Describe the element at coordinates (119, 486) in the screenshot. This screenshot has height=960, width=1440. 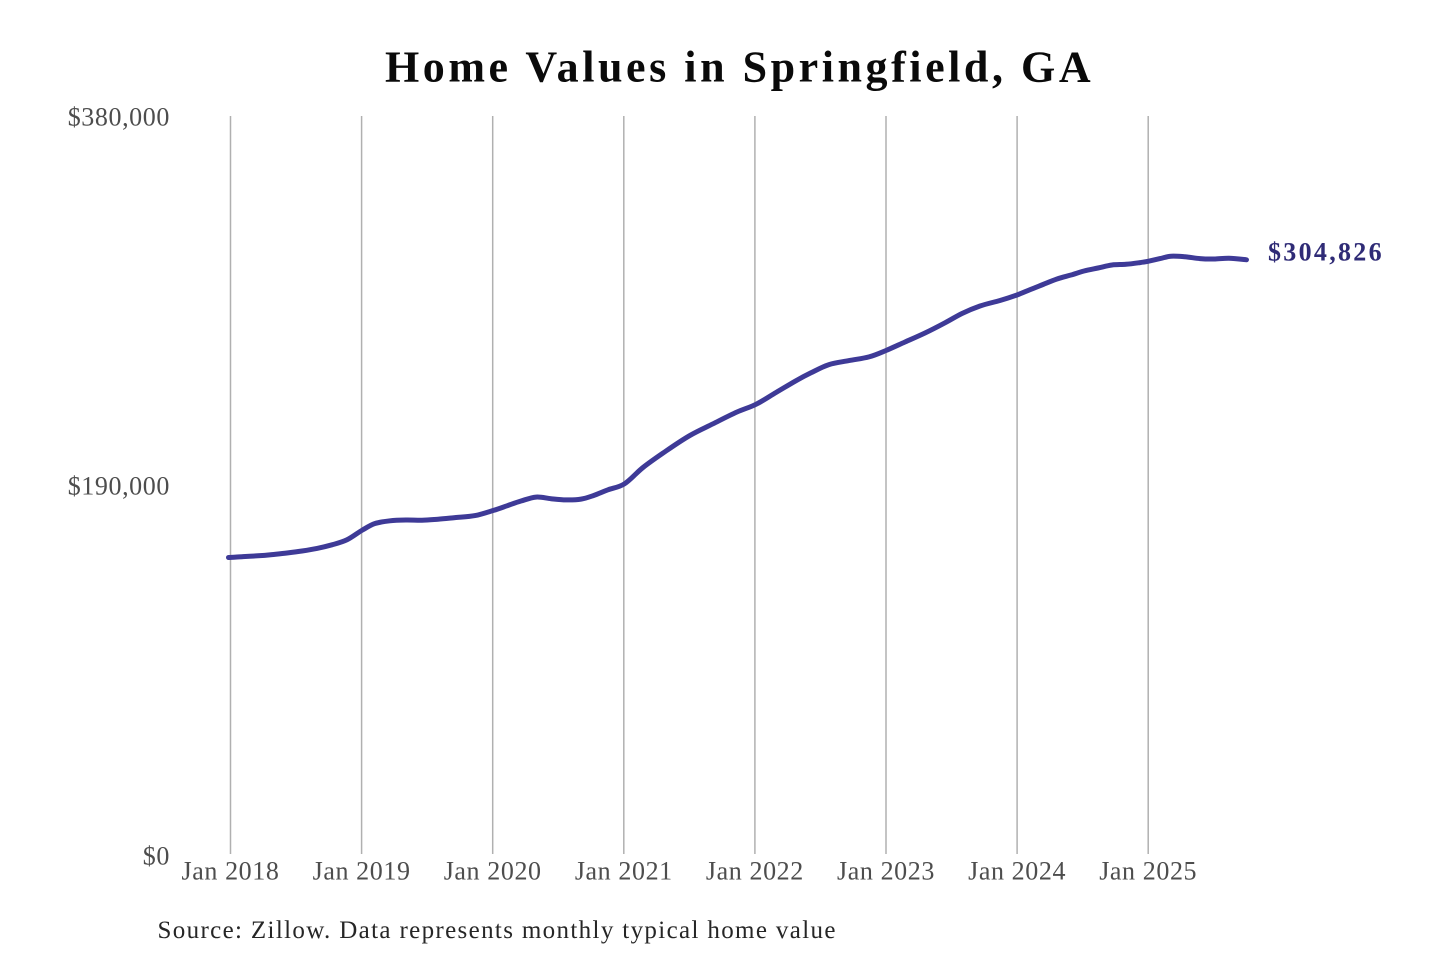
I see `svg-text: $190,000` at that location.